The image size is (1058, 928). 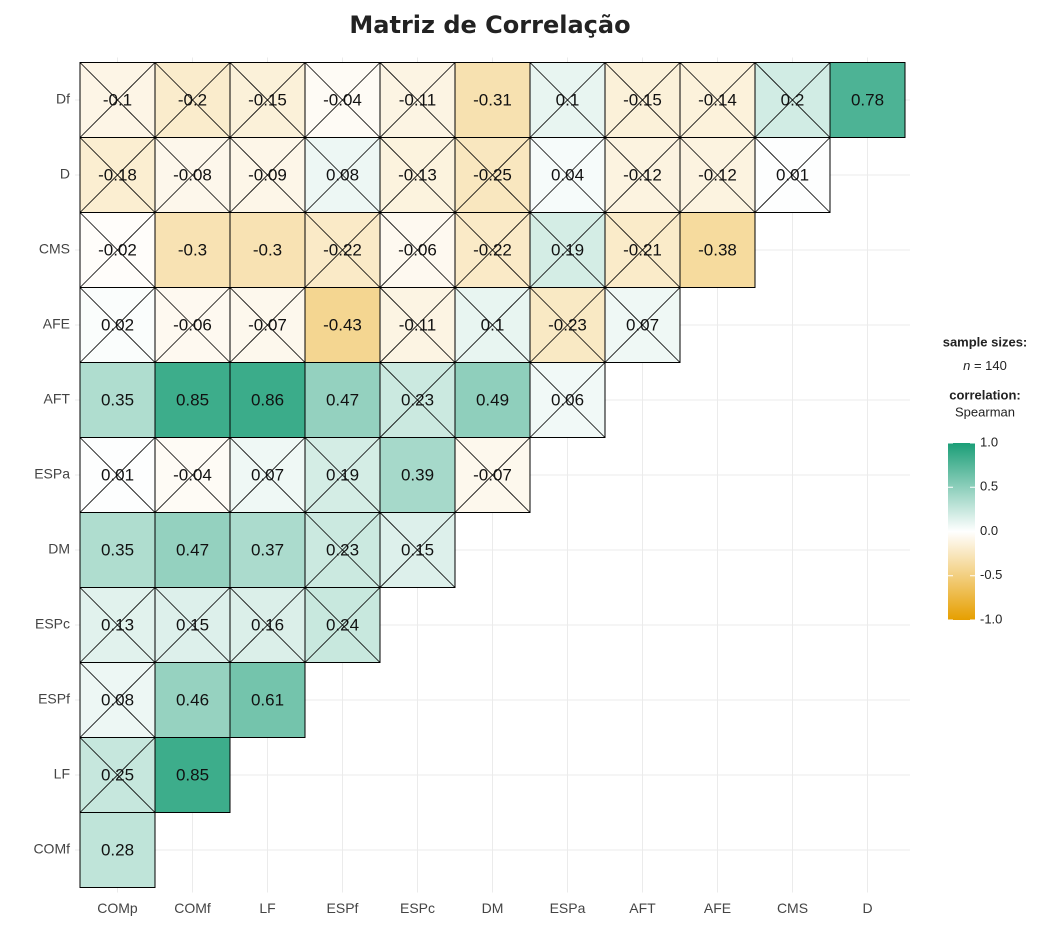 I want to click on cell-label: 0.86, so click(x=267, y=399).